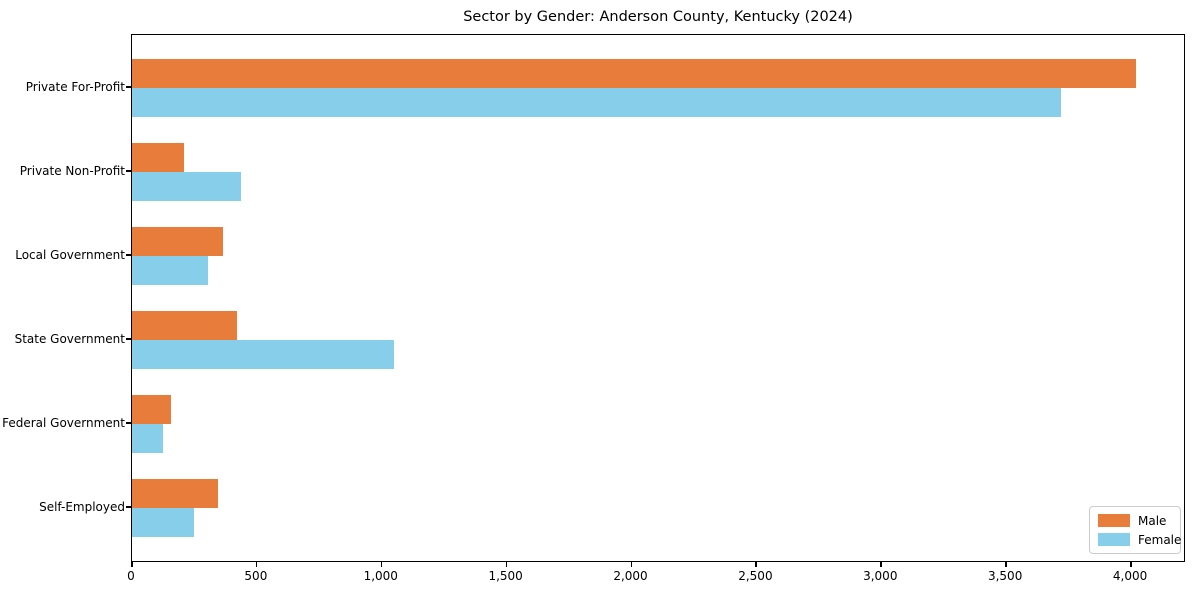 Image resolution: width=1200 pixels, height=600 pixels. Describe the element at coordinates (128, 339) in the screenshot. I see `y-tick-state-government` at that location.